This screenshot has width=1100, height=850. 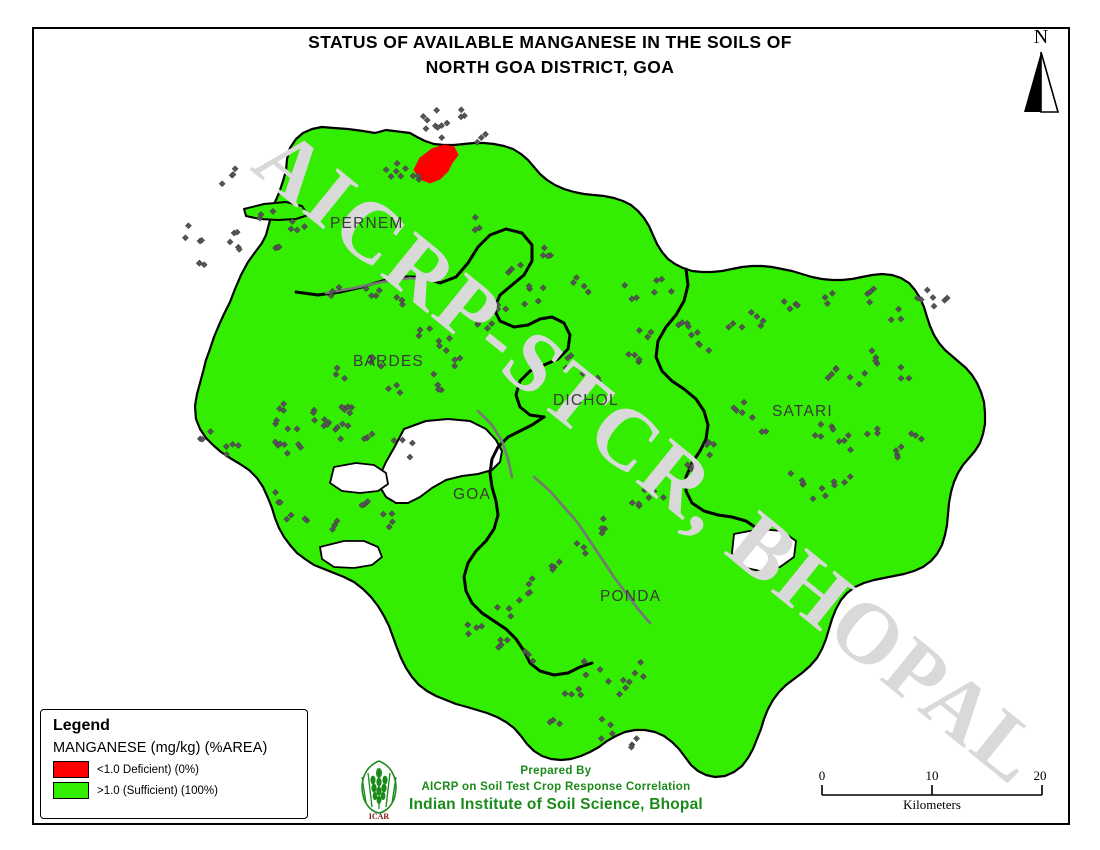 What do you see at coordinates (1042, 82) in the screenshot?
I see `north-arrow-icon` at bounding box center [1042, 82].